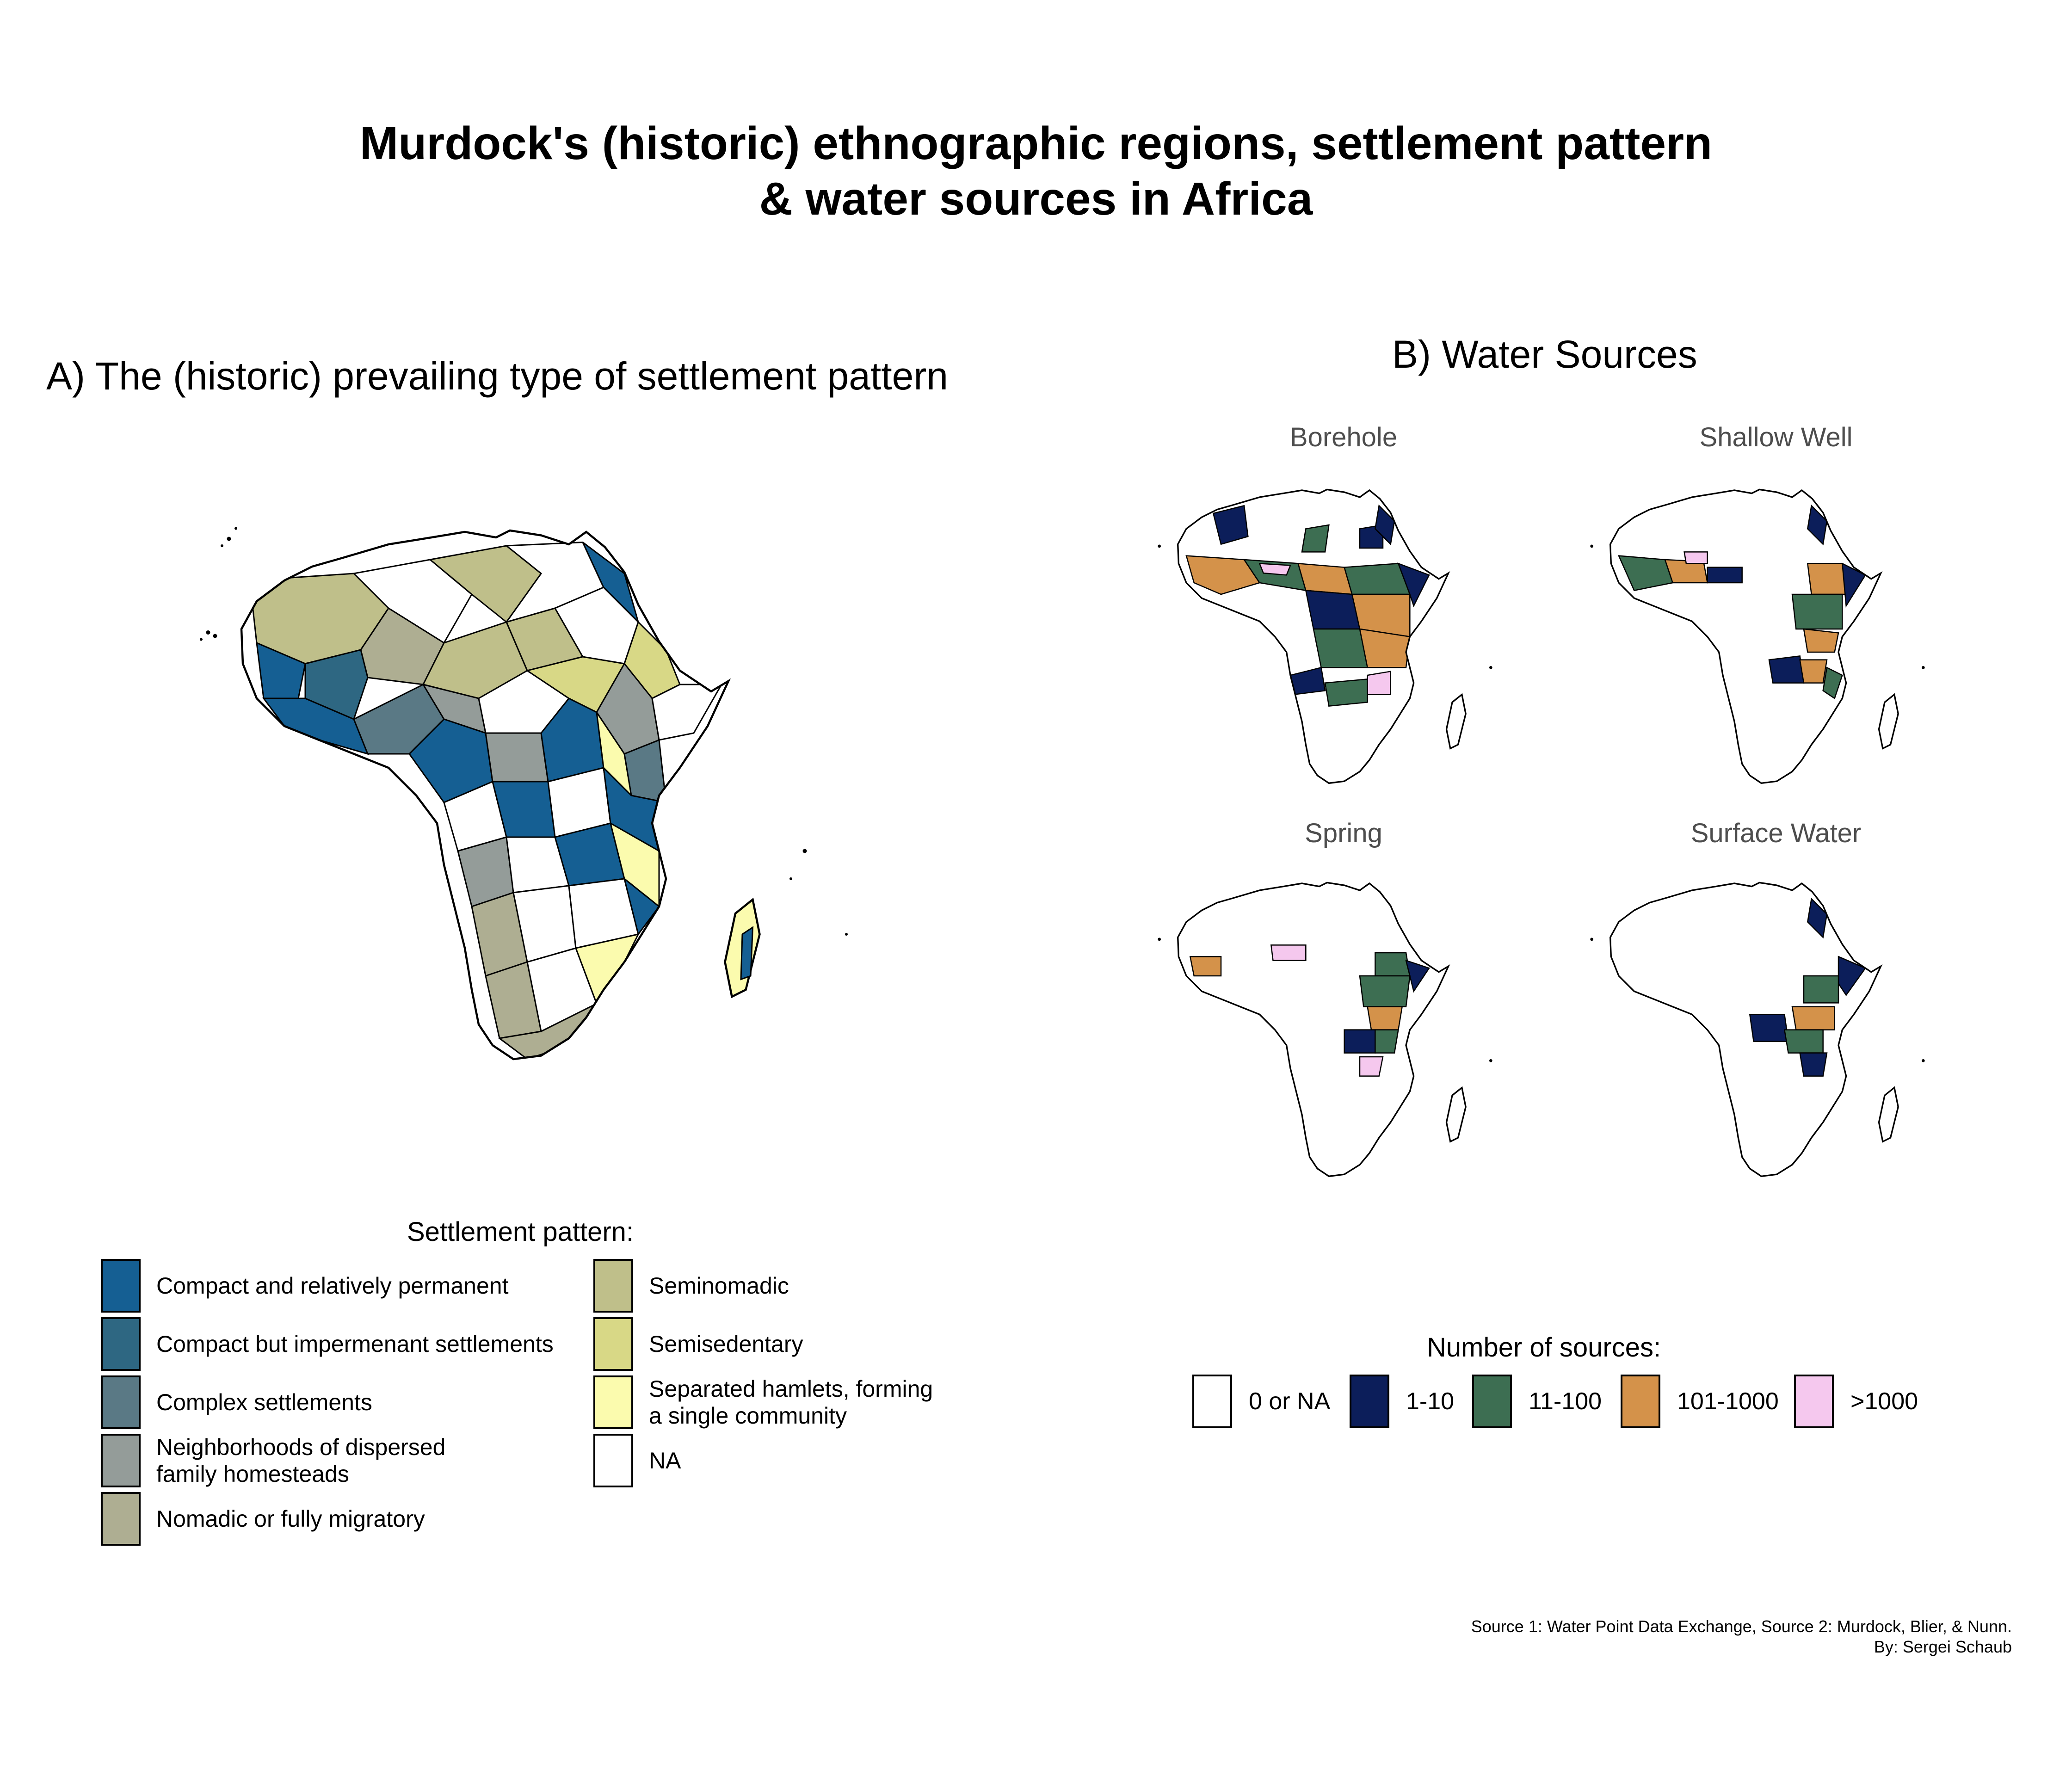  What do you see at coordinates (1776, 833) in the screenshot?
I see `facet-label-surface-water: Surface Water` at bounding box center [1776, 833].